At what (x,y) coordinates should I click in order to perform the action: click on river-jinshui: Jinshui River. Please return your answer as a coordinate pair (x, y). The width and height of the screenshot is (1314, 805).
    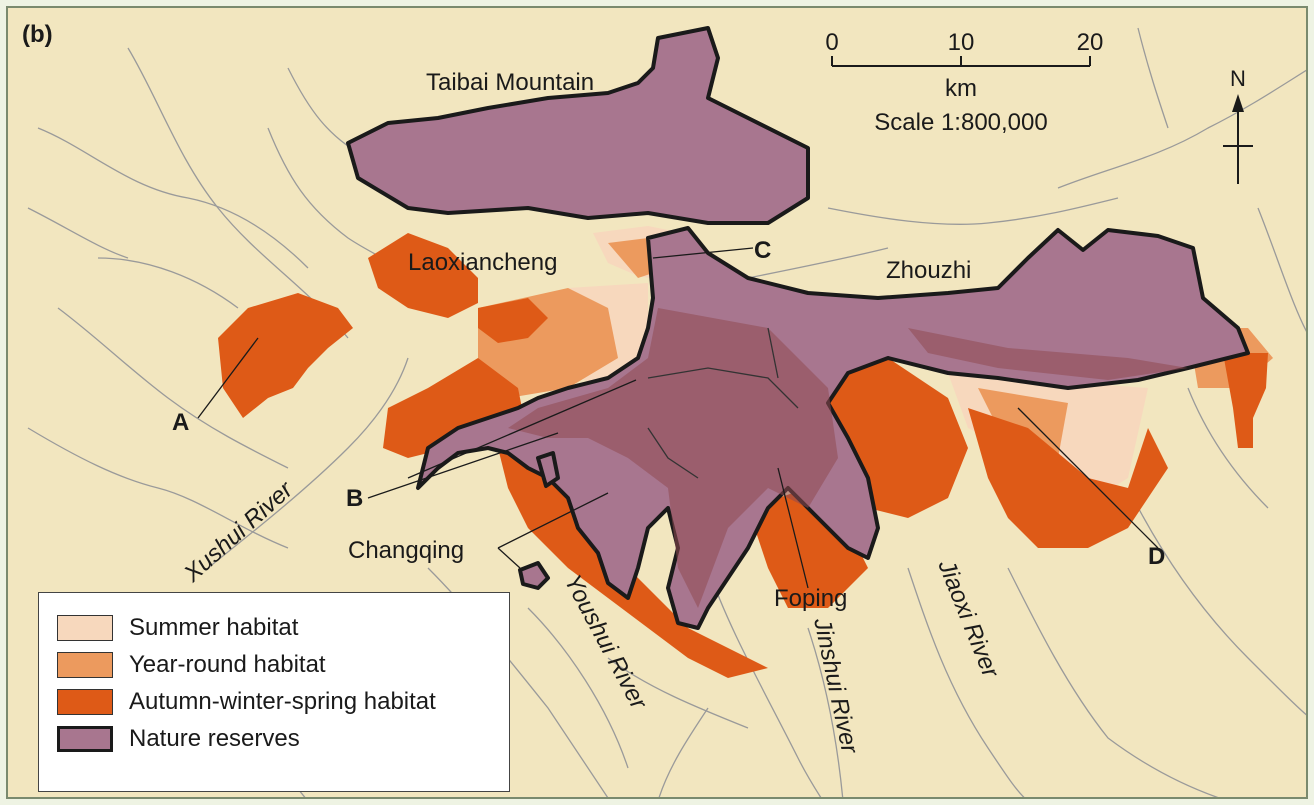
    Looking at the image, I should click on (835, 686).